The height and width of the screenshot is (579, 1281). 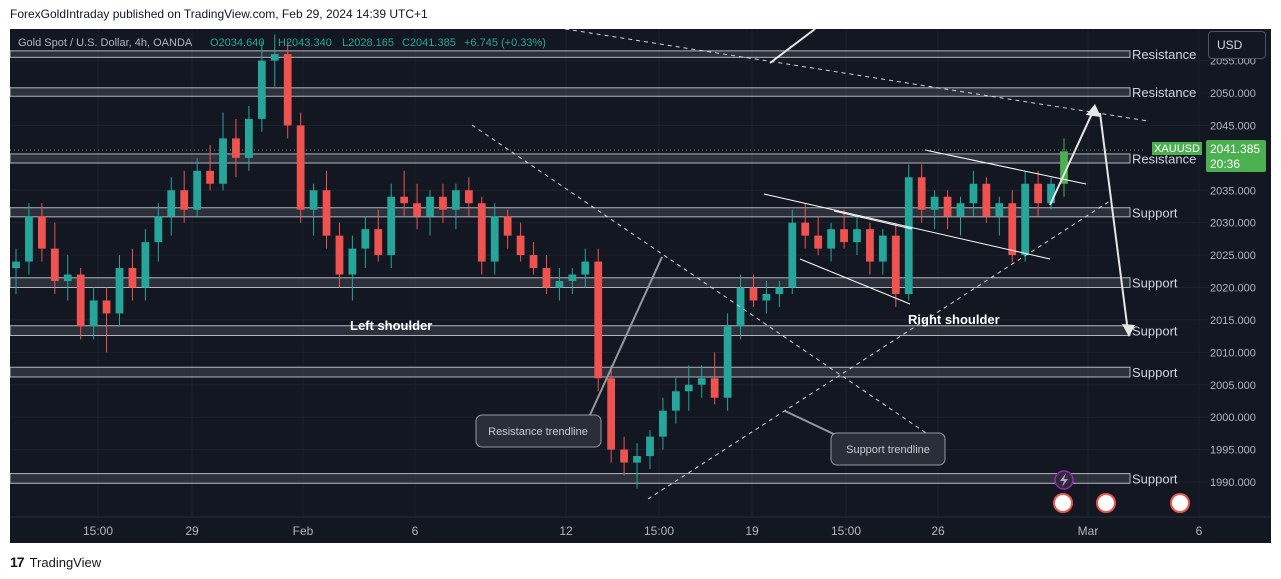 I want to click on zone-label-5: Support, so click(x=1155, y=331).